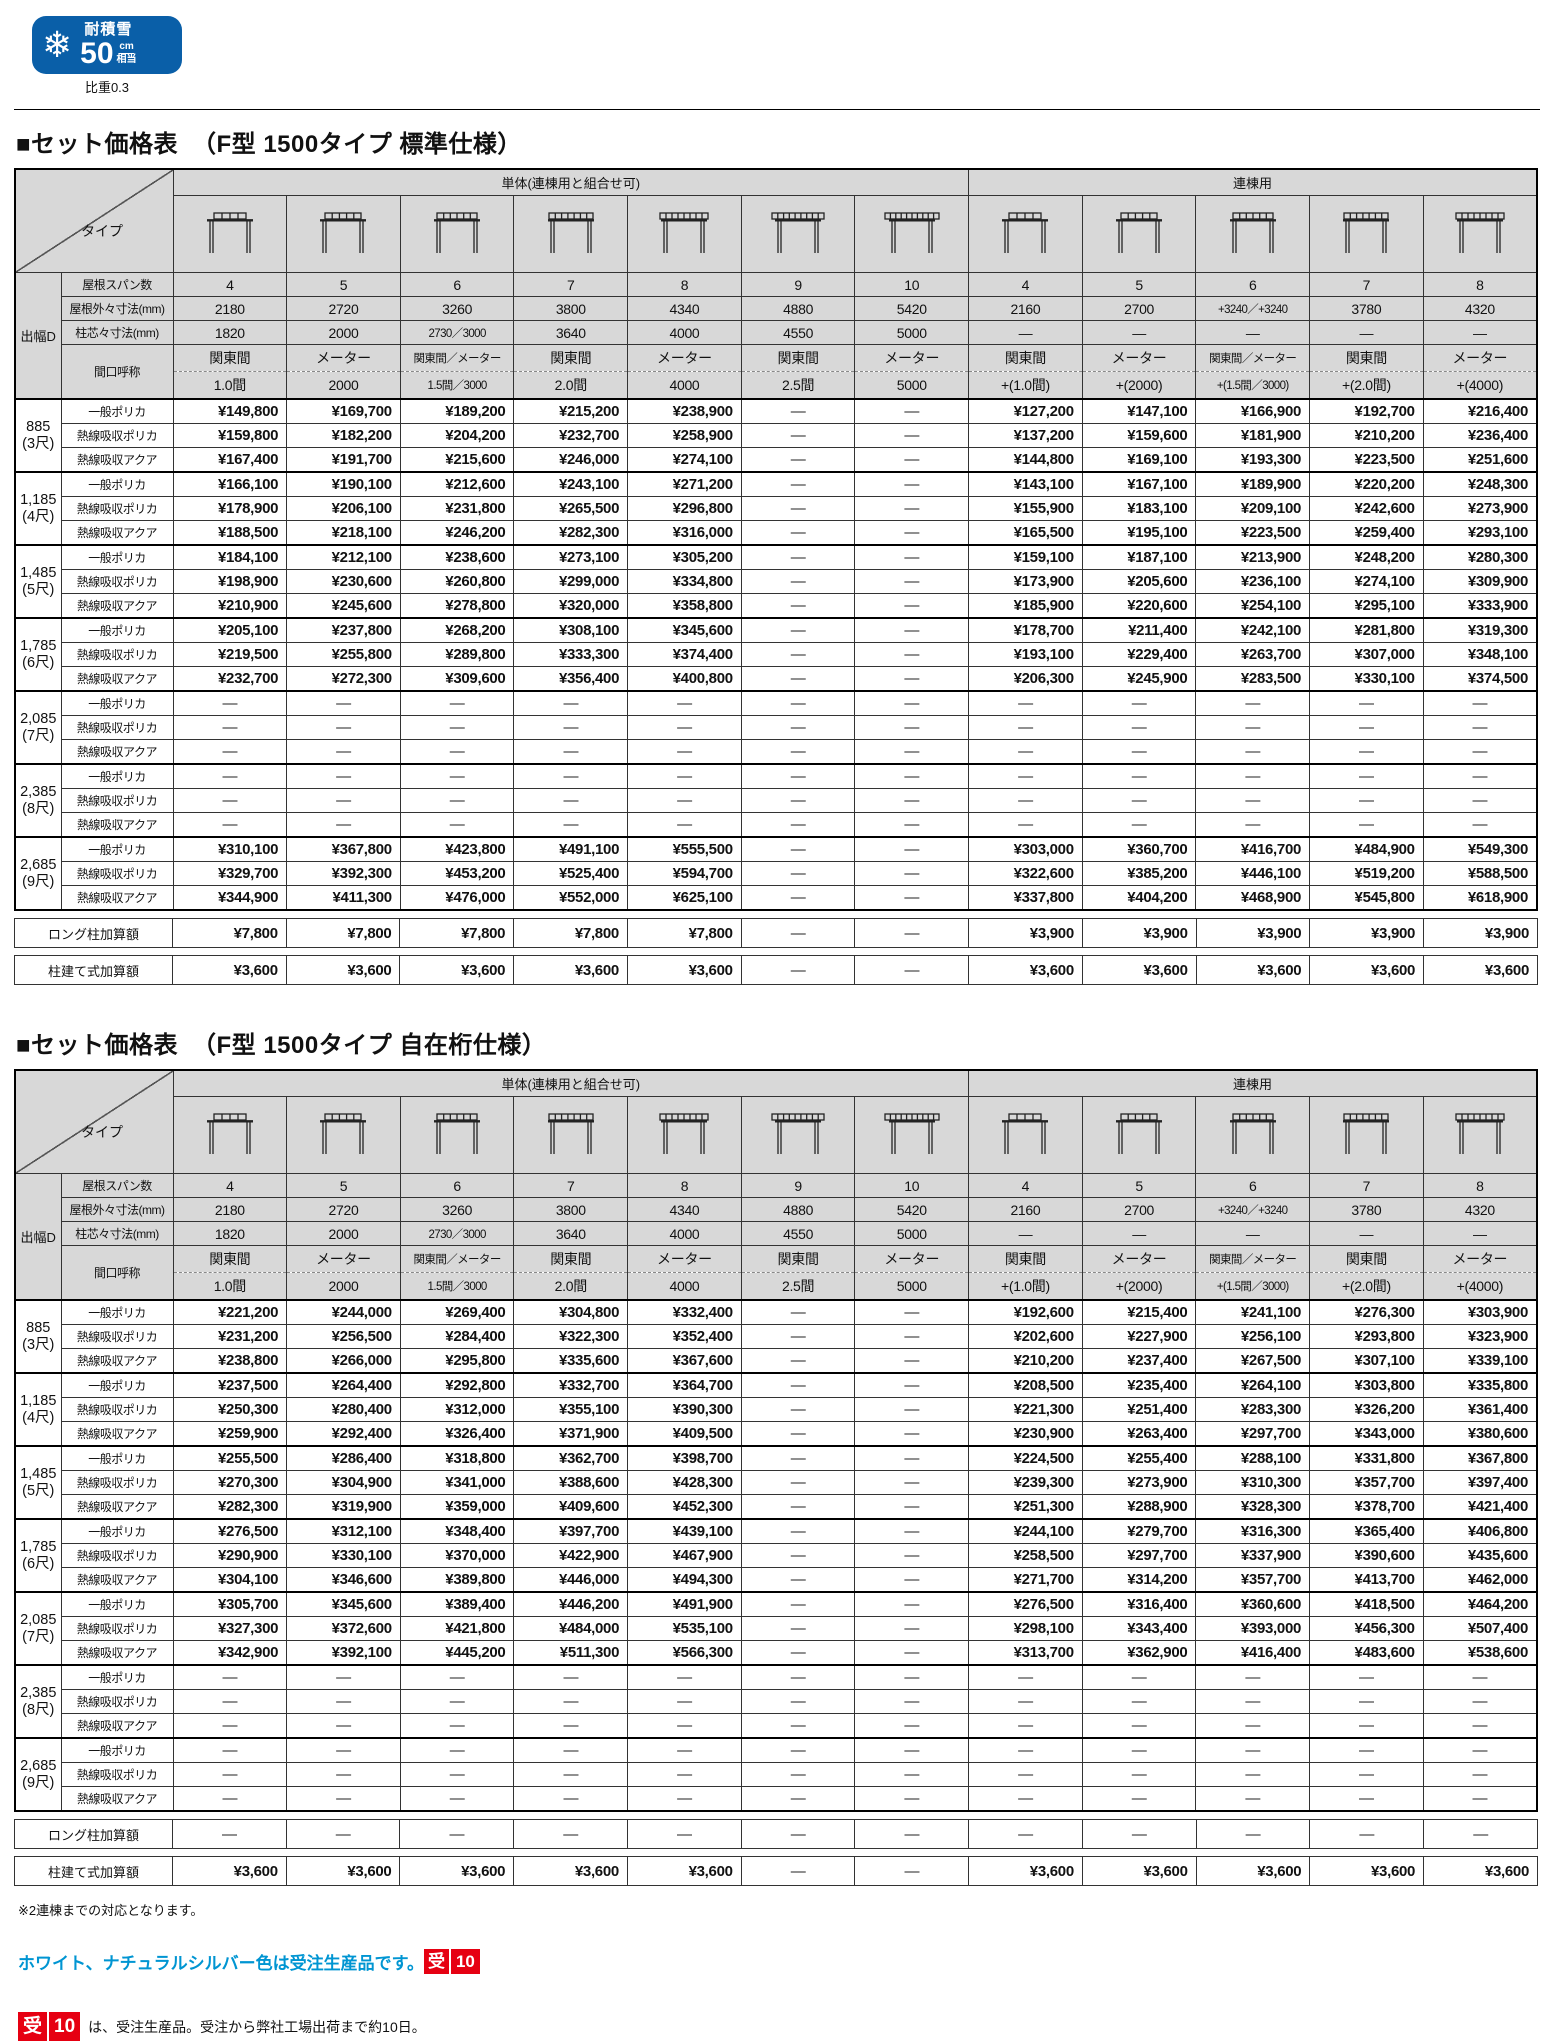 The width and height of the screenshot is (1554, 2041). I want to click on depth-shaku: (3尺), so click(38, 443).